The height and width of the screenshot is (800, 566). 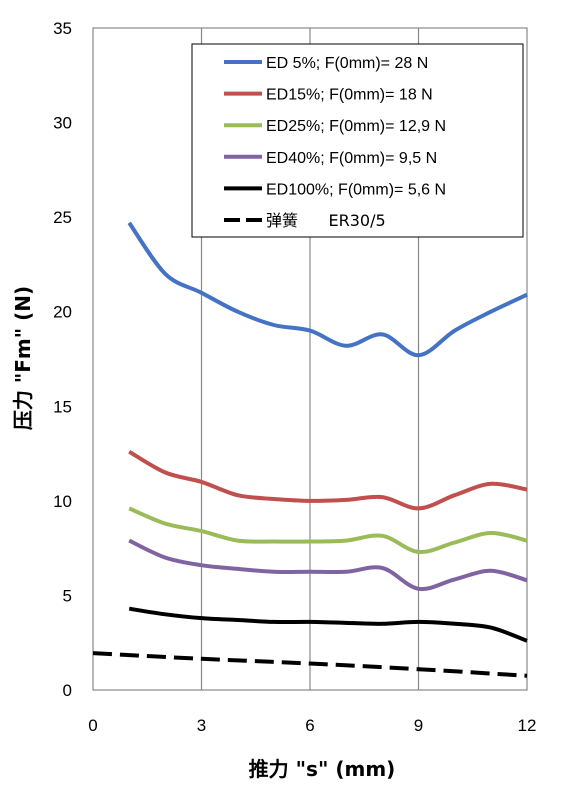 What do you see at coordinates (67, 595) in the screenshot?
I see `y-tick-label: 5` at bounding box center [67, 595].